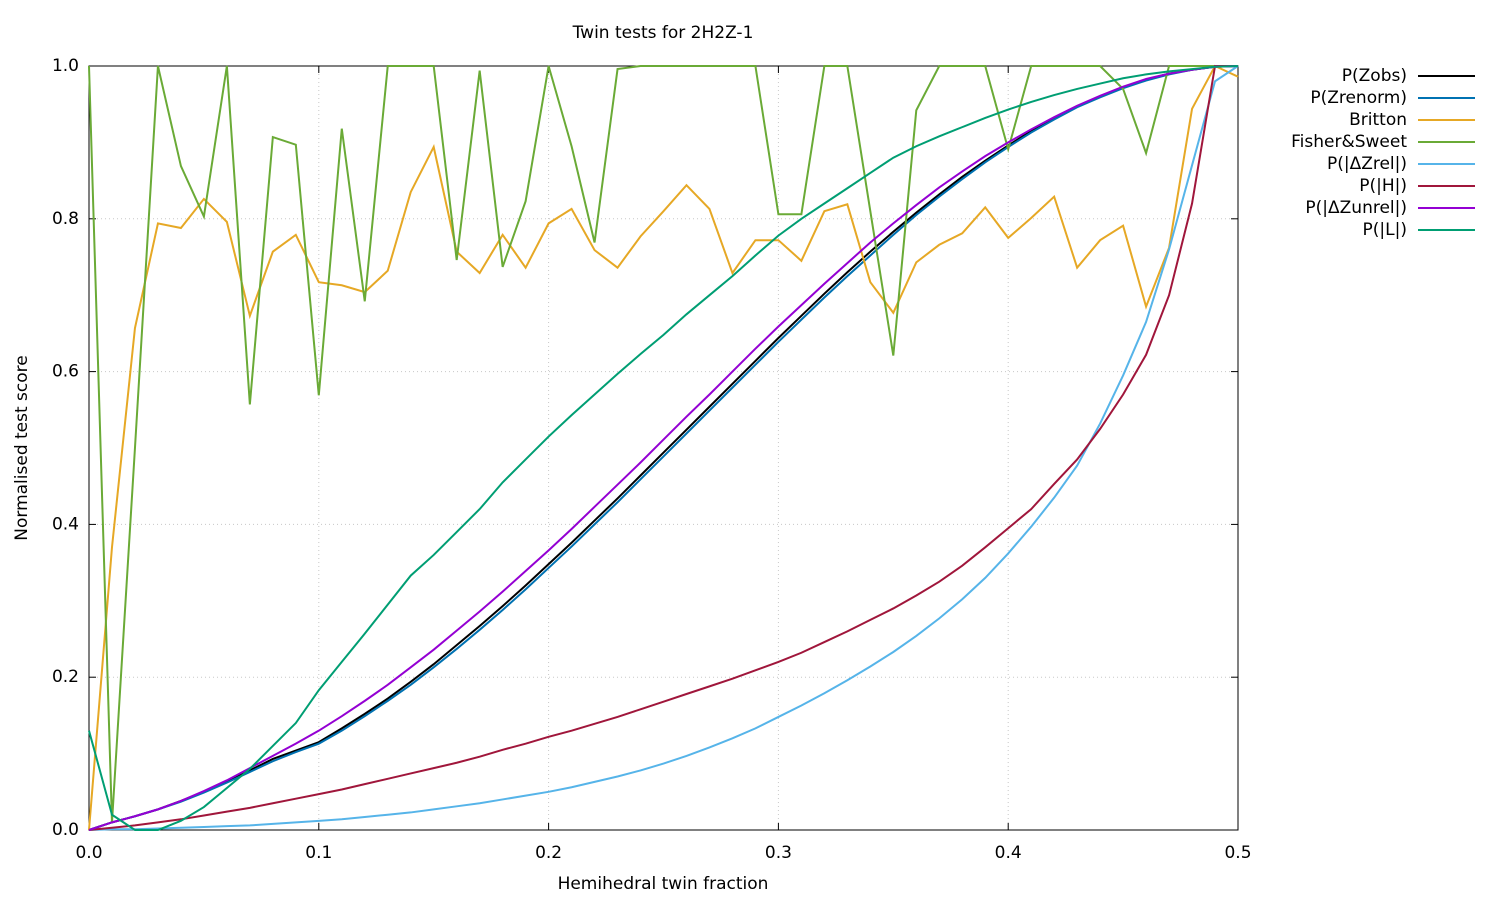 The image size is (1500, 900). I want to click on x-axis-label: Hemihedral twin fraction, so click(663, 884).